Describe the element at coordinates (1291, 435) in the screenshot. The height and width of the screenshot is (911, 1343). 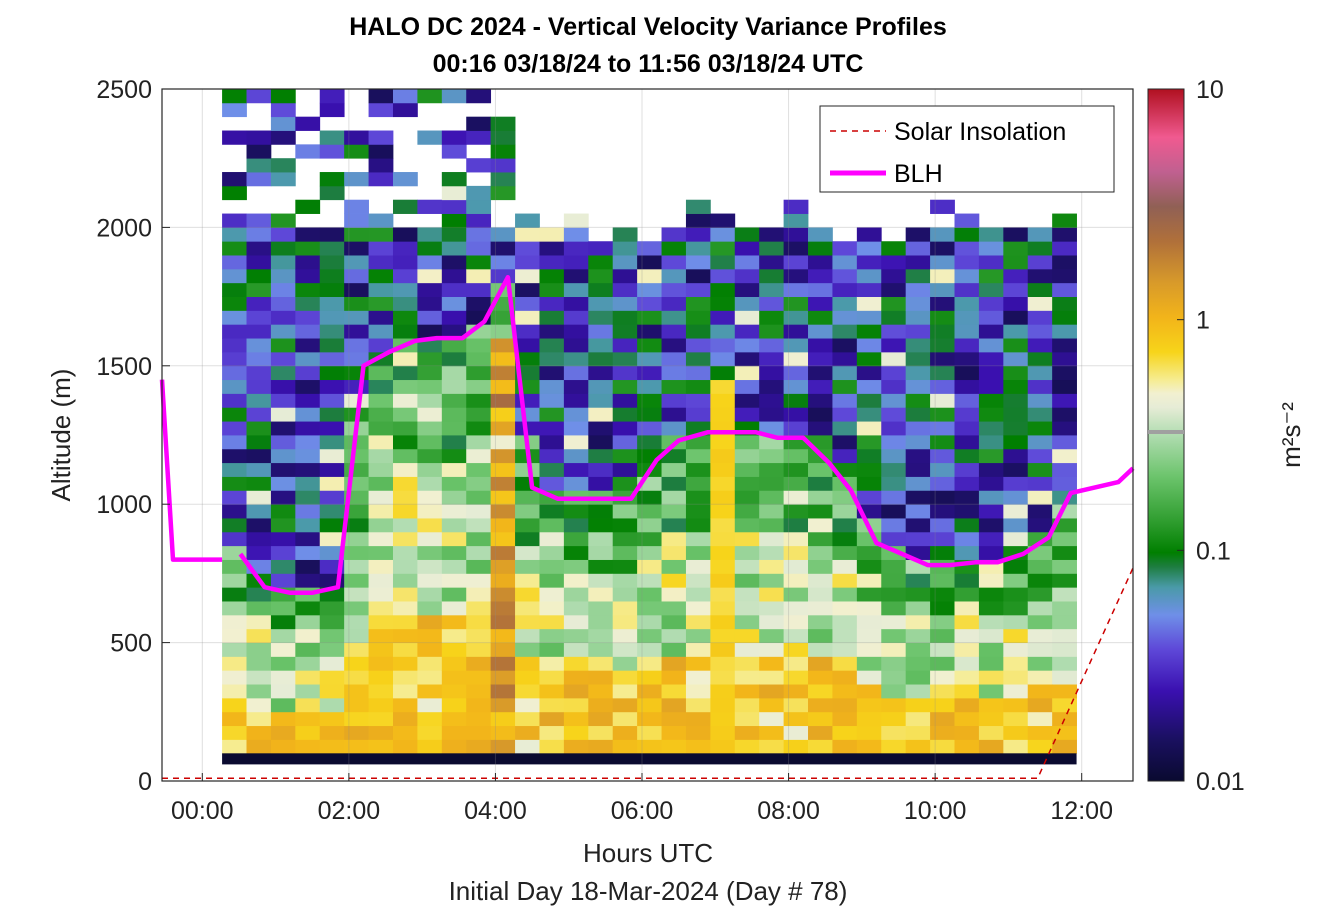
I see `colorbar-label: m²s⁻²` at that location.